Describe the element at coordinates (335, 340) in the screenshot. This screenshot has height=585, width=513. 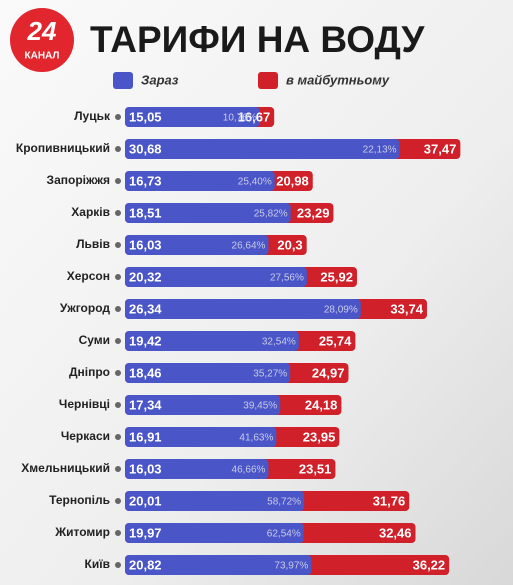
I see `value-label-future: 25,74` at that location.